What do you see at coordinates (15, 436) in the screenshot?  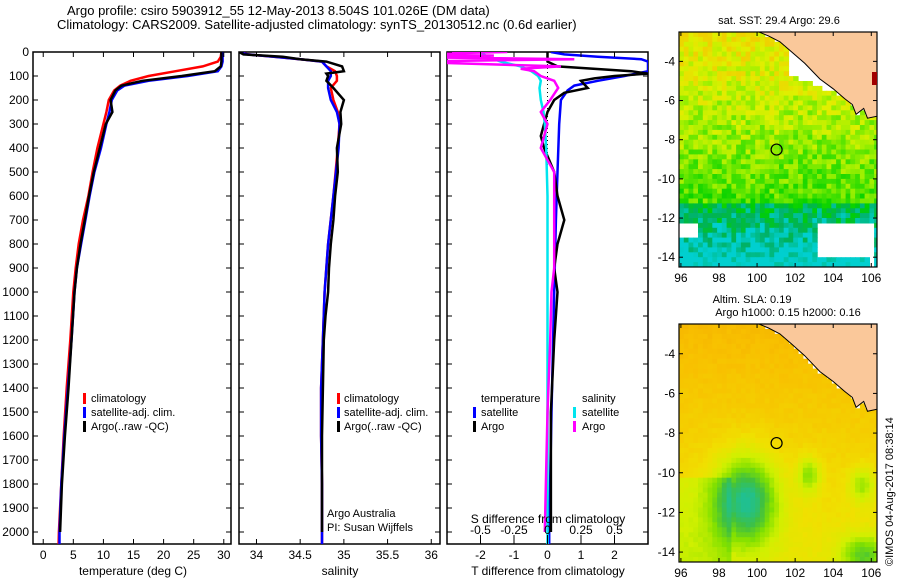 I see `y-tick-label: 1600` at bounding box center [15, 436].